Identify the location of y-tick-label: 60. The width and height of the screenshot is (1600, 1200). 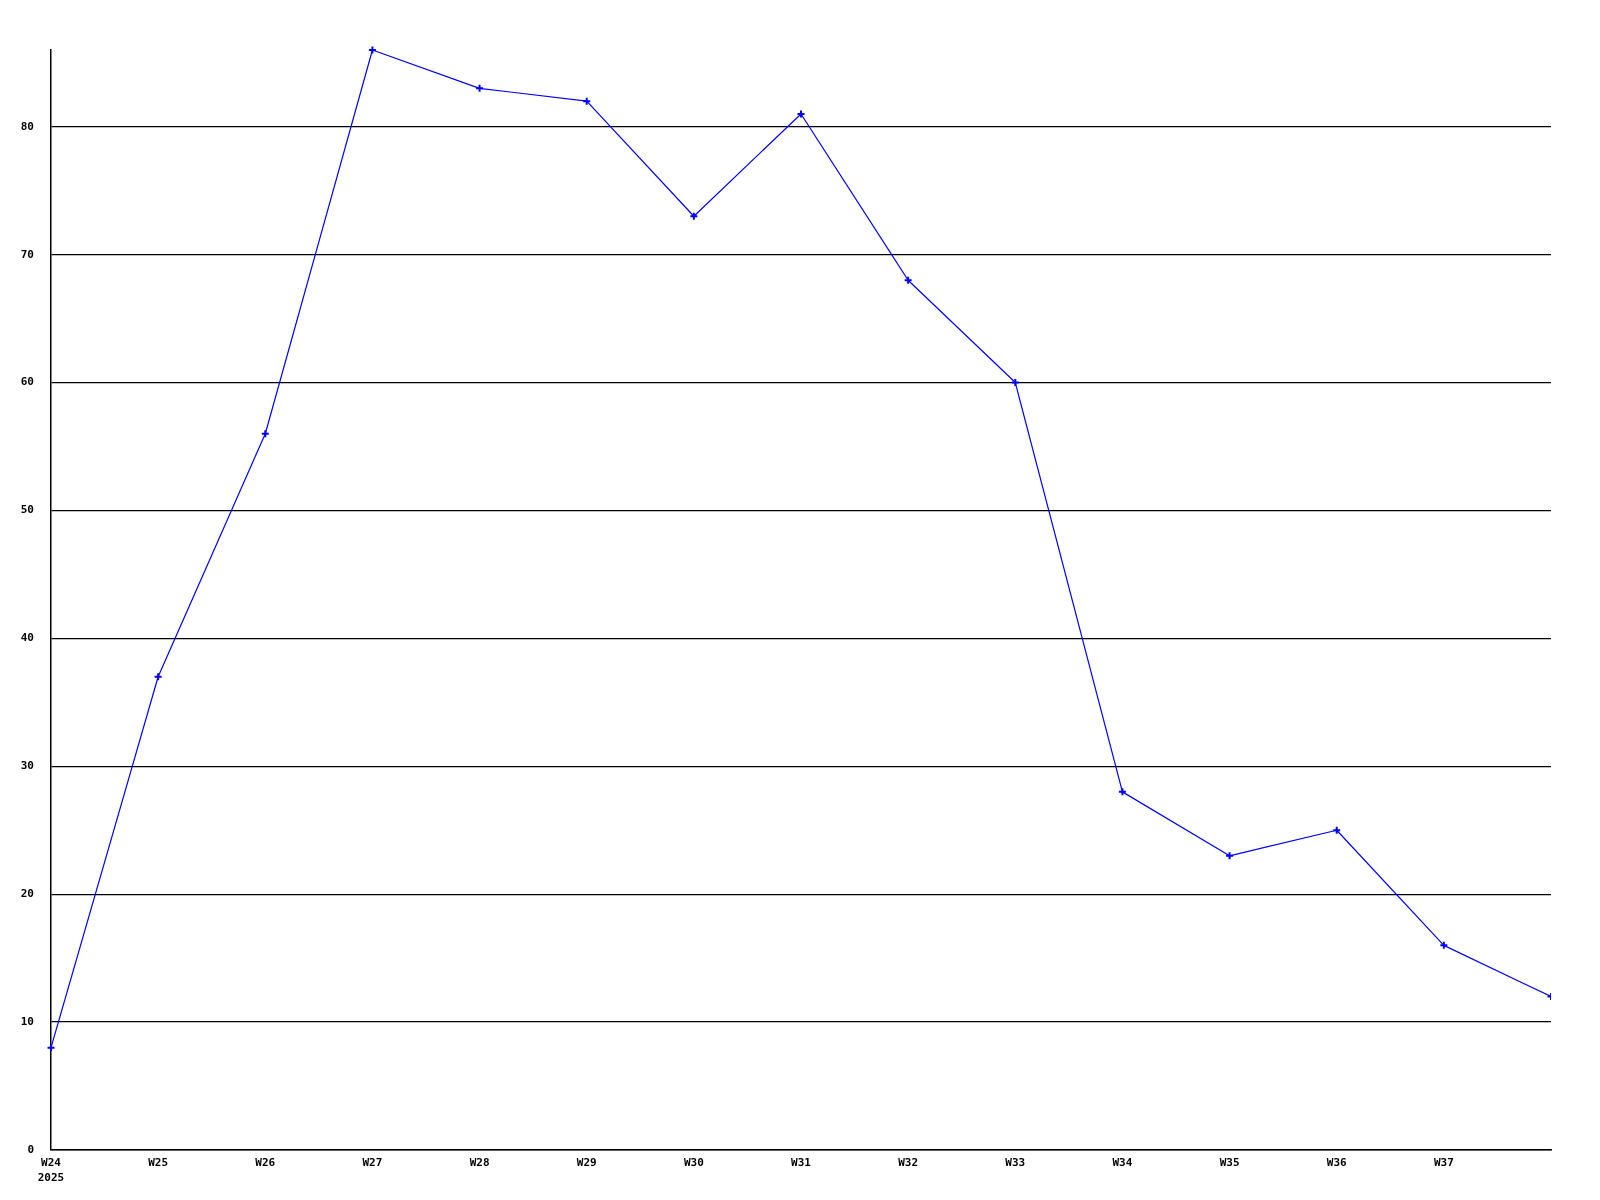
(27, 382).